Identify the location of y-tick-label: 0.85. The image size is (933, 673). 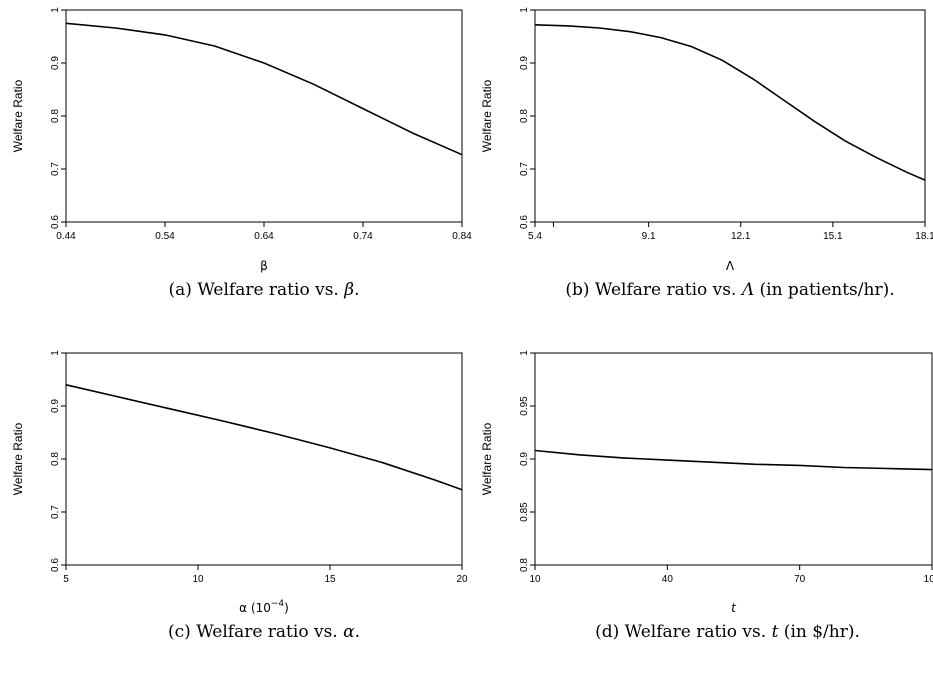
(524, 512).